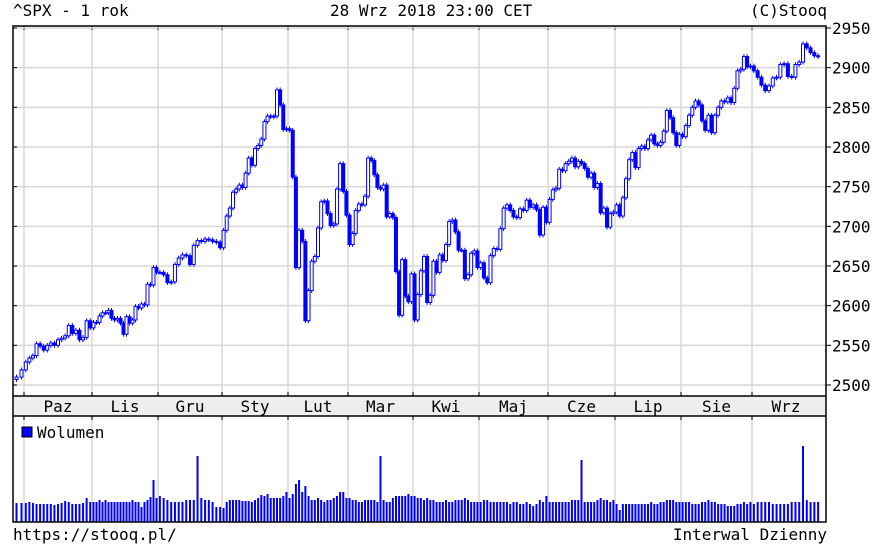 This screenshot has height=547, width=875. I want to click on month-label: Lut, so click(318, 406).